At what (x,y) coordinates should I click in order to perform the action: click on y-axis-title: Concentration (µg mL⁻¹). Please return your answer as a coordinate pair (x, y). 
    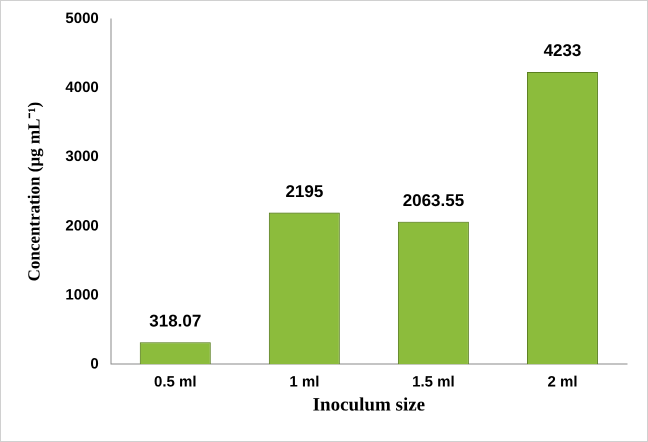
    Looking at the image, I should click on (34, 192).